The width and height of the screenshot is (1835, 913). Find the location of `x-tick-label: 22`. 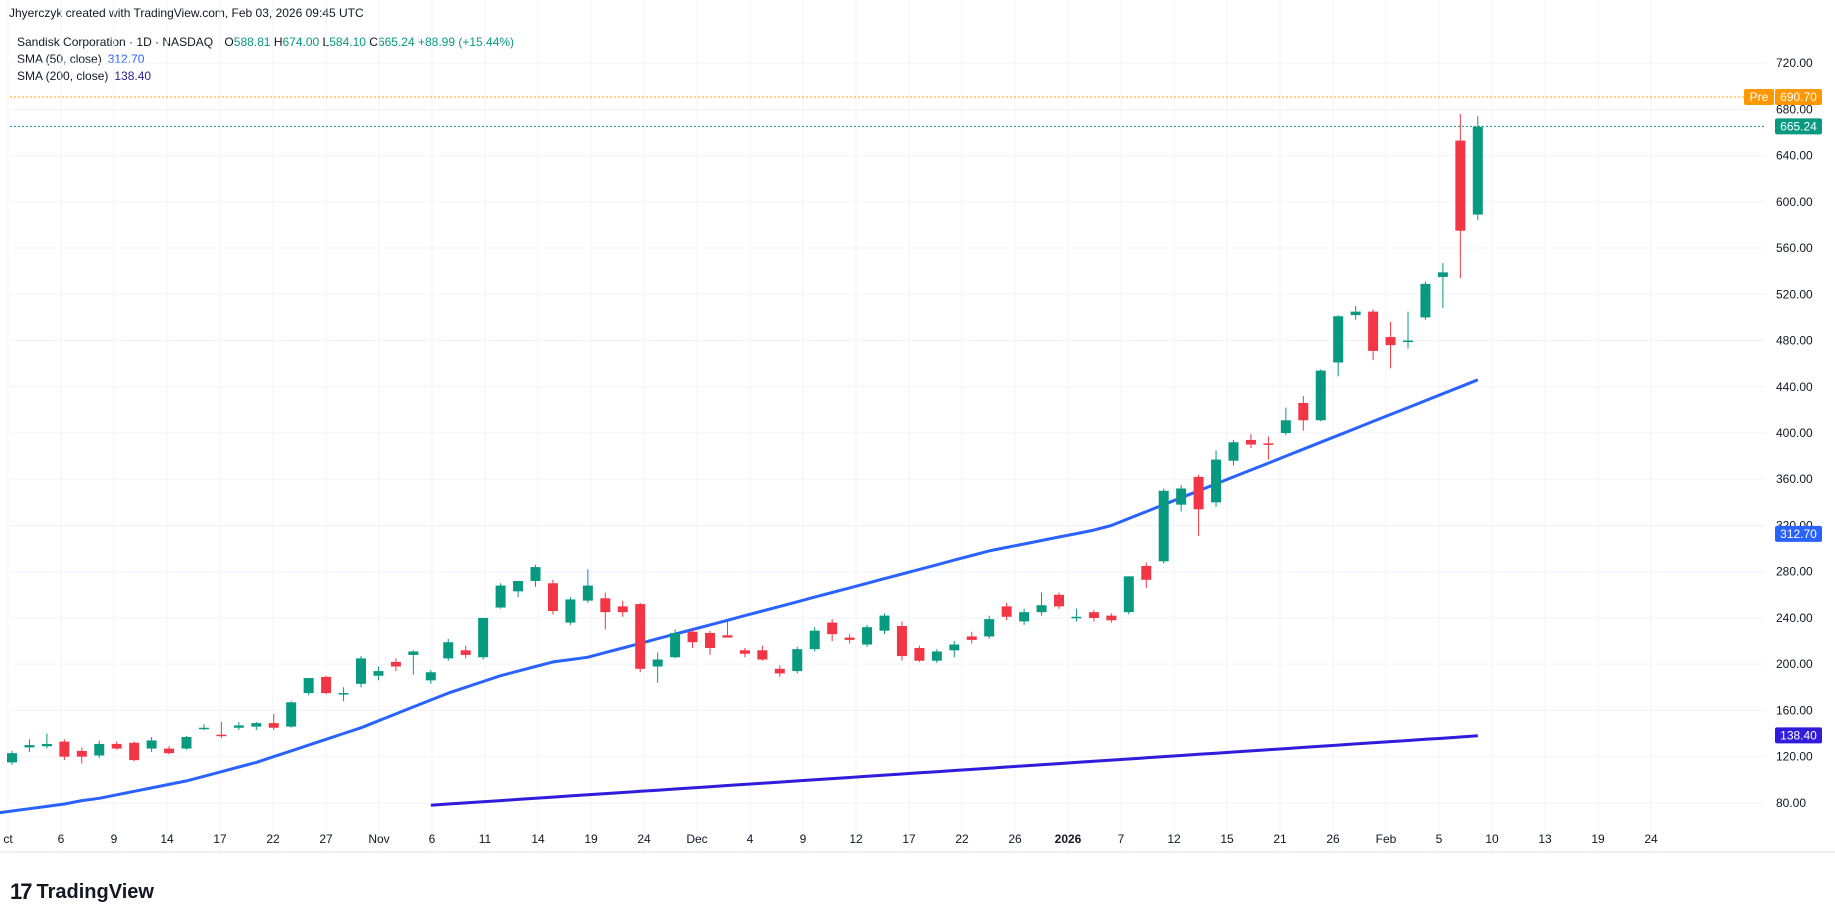

x-tick-label: 22 is located at coordinates (273, 839).